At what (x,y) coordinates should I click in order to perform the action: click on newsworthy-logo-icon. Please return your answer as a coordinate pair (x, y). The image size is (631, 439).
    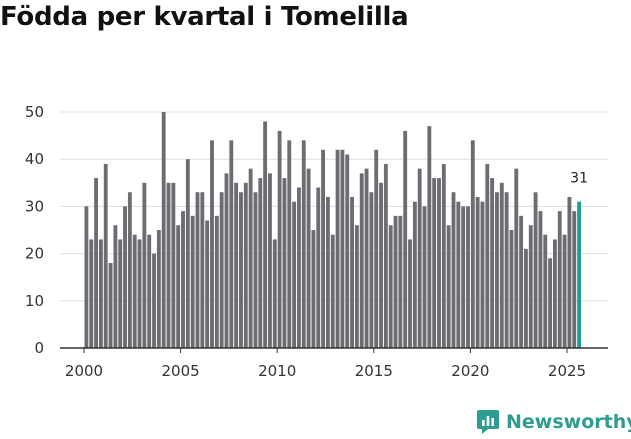
    Looking at the image, I should click on (488, 422).